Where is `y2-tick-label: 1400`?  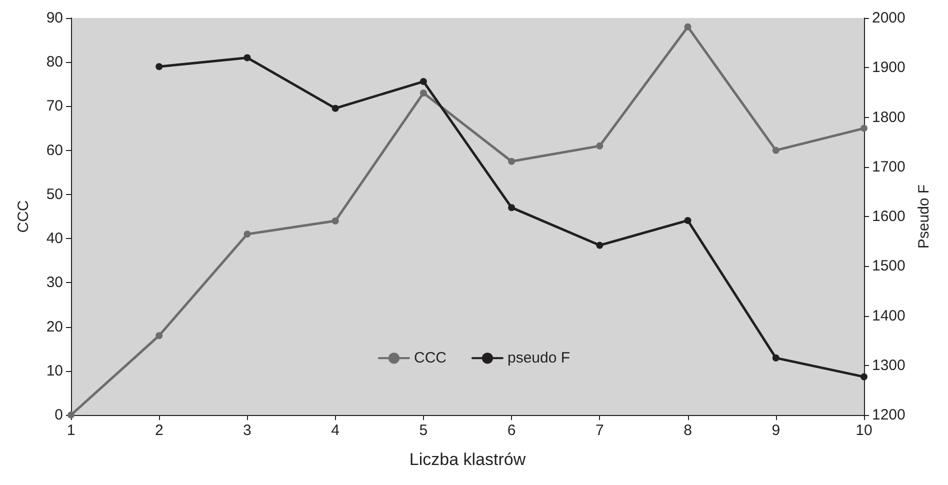 y2-tick-label: 1400 is located at coordinates (889, 315).